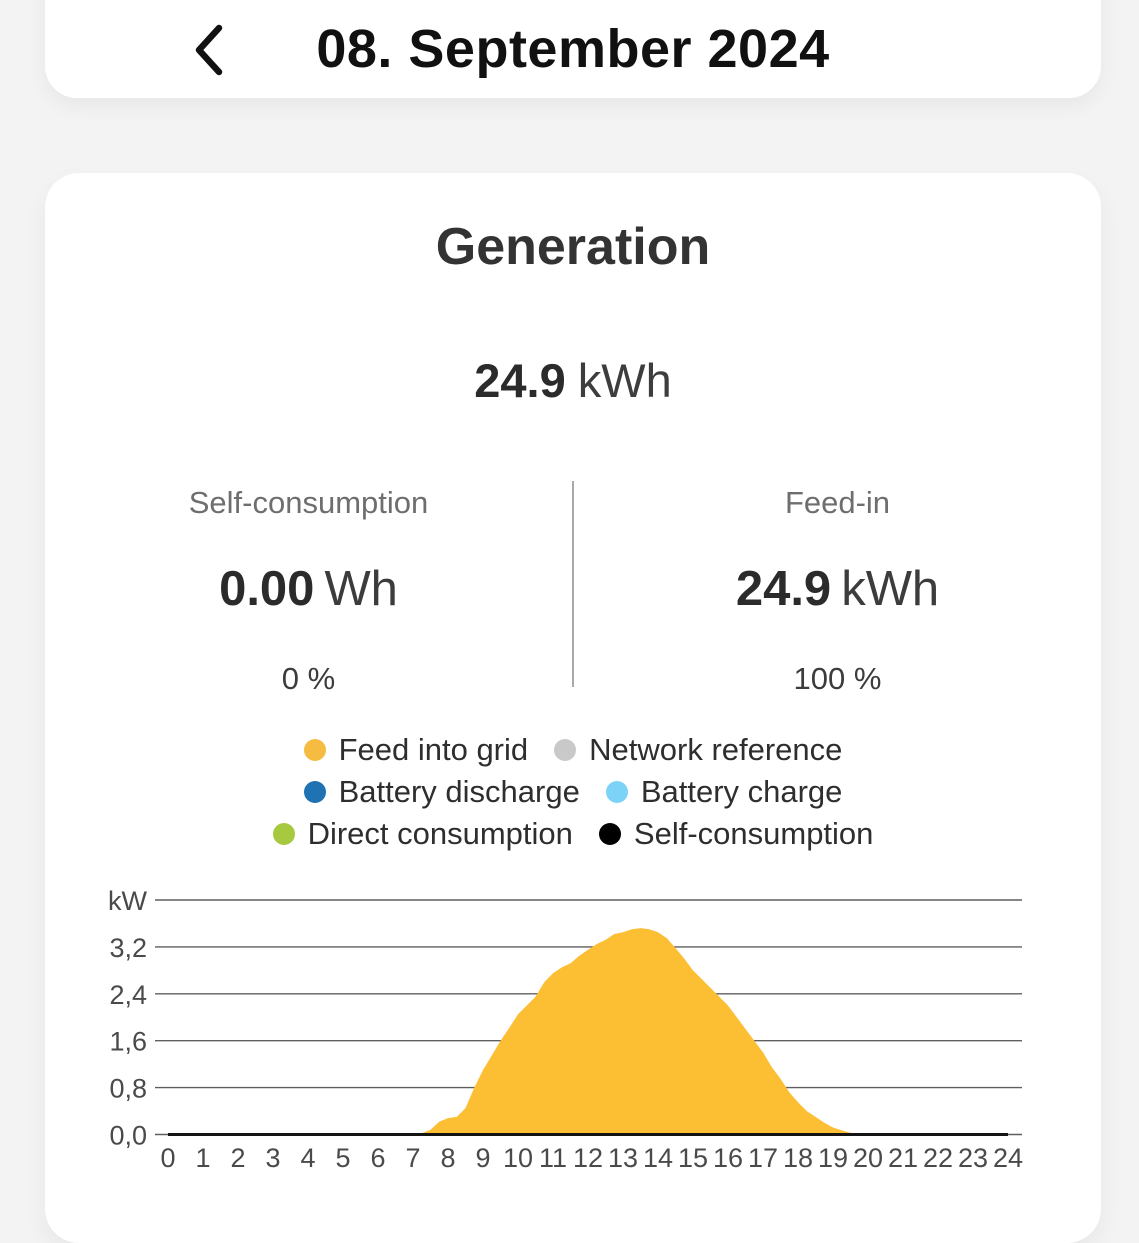 The height and width of the screenshot is (1243, 1139). Describe the element at coordinates (202, 1158) in the screenshot. I see `x-axis-tick-label: 1` at that location.